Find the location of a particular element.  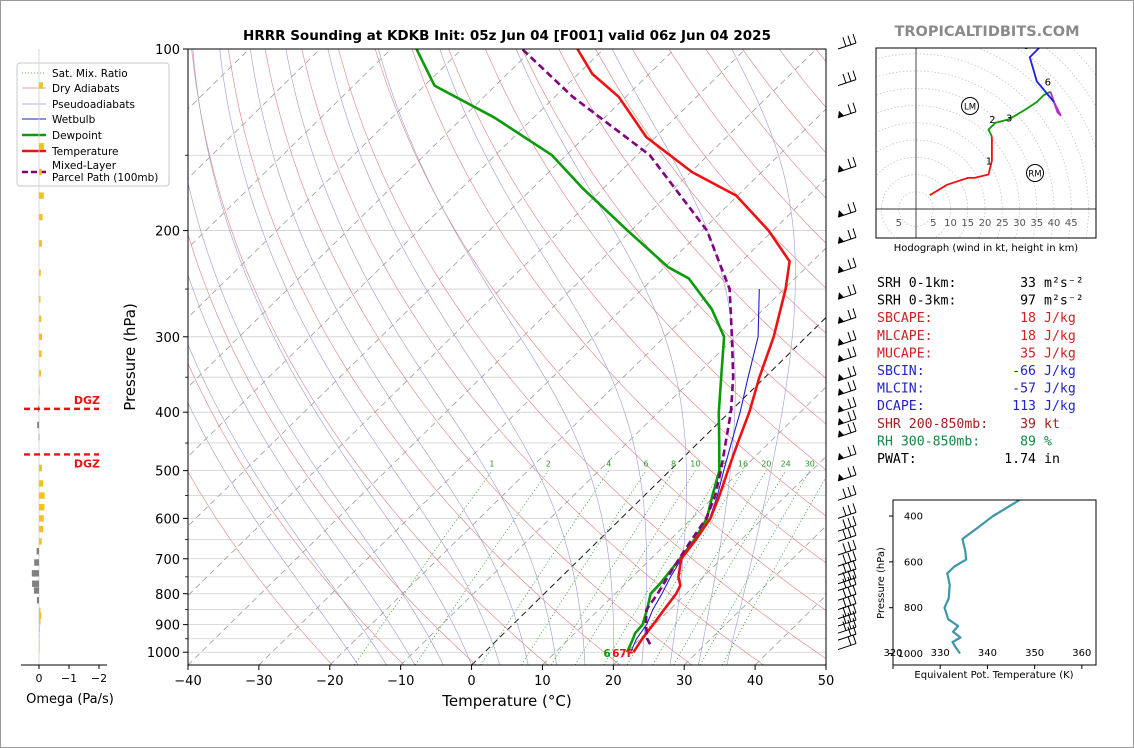

x-tick-label: −10 is located at coordinates (400, 681).